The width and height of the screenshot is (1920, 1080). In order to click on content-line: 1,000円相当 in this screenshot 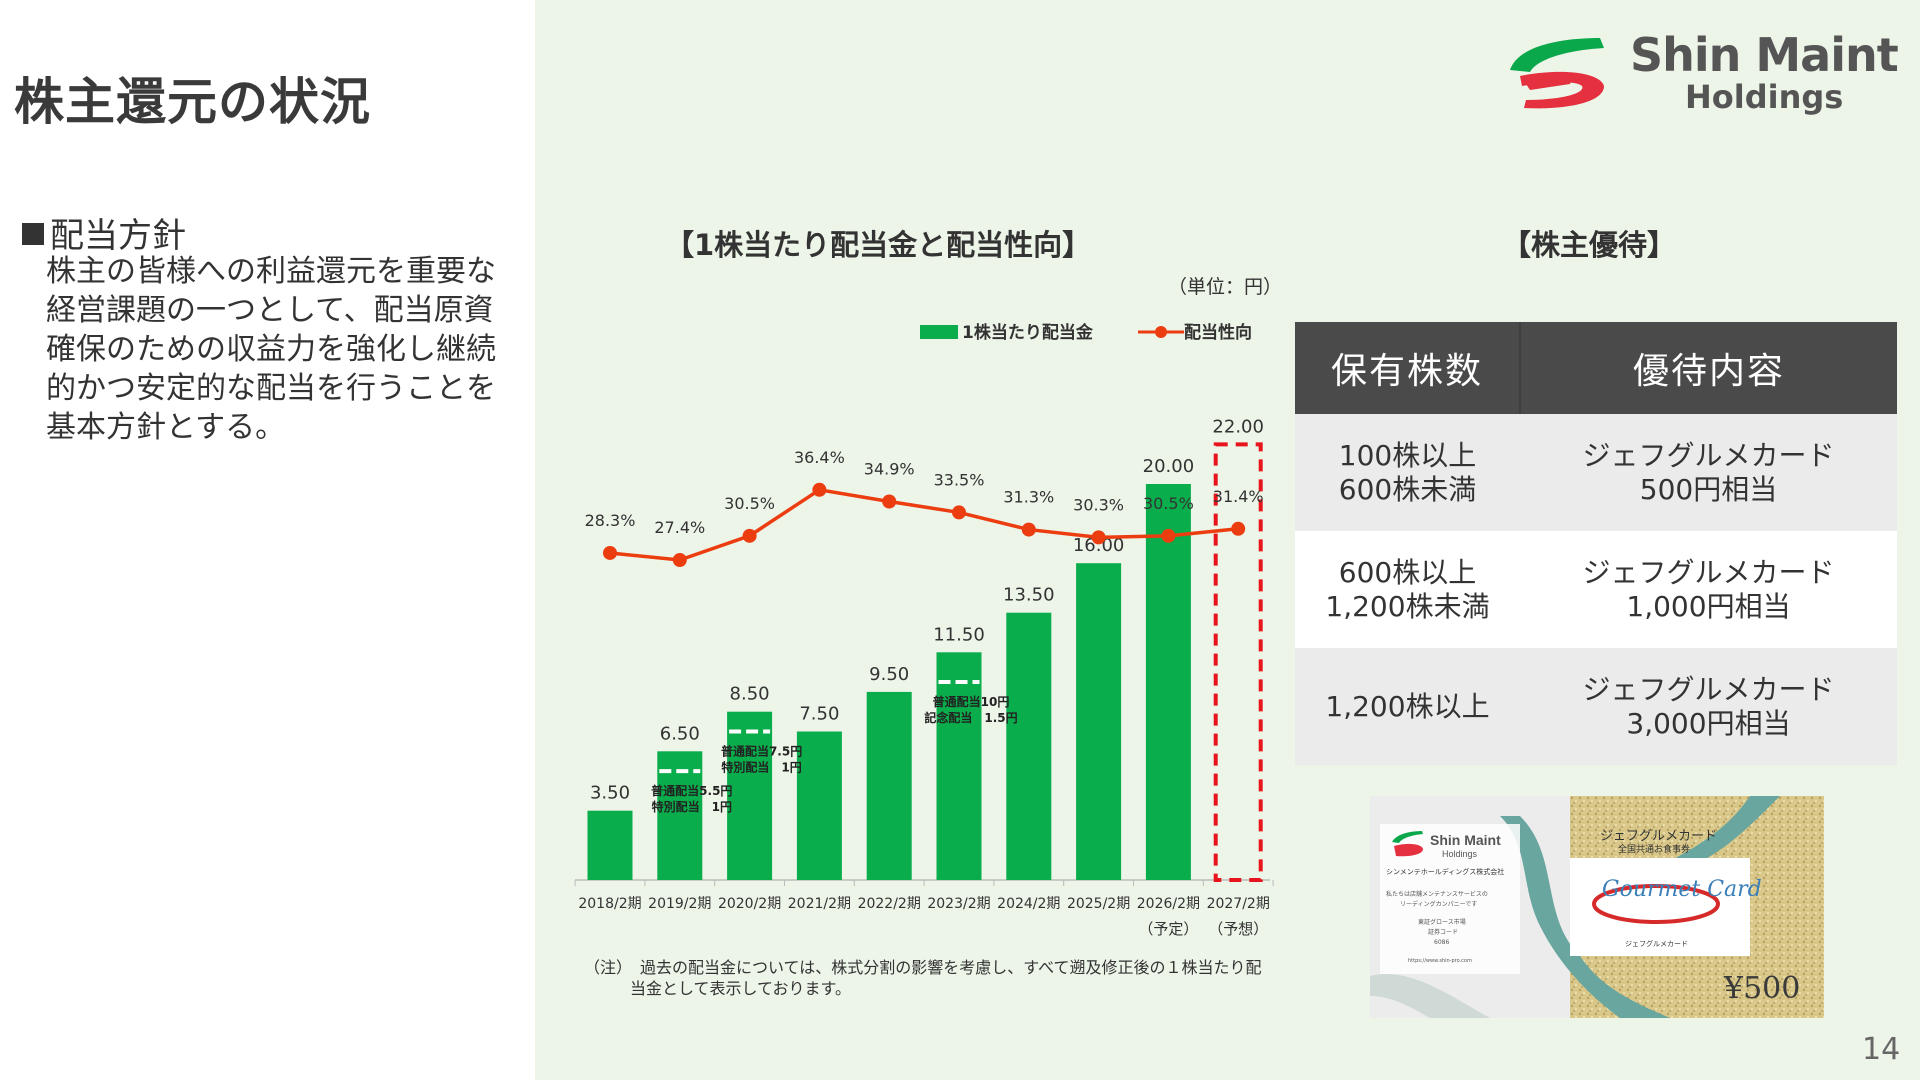, I will do `click(1708, 606)`.